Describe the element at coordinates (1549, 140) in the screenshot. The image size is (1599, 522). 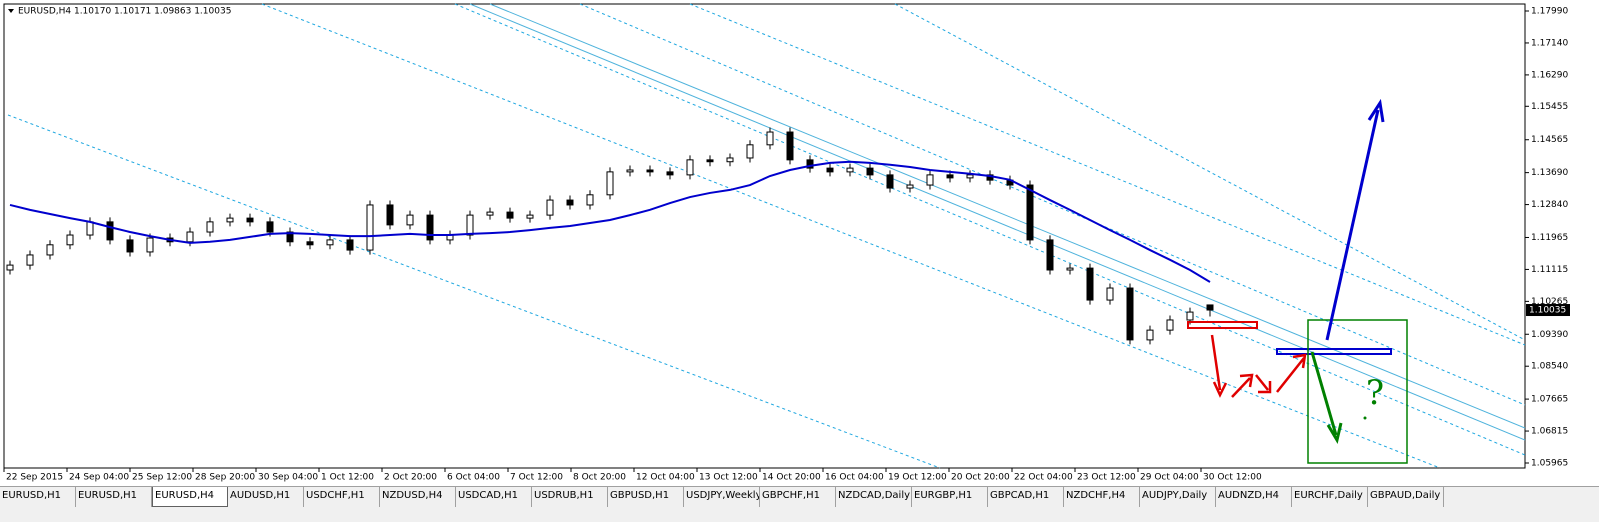
I see `y-tick-label: 1.14565` at that location.